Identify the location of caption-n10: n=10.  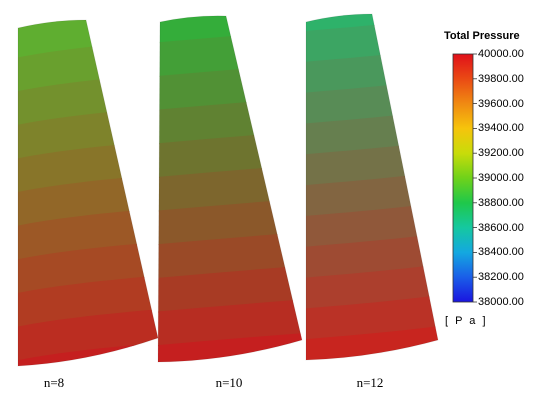
(229, 382).